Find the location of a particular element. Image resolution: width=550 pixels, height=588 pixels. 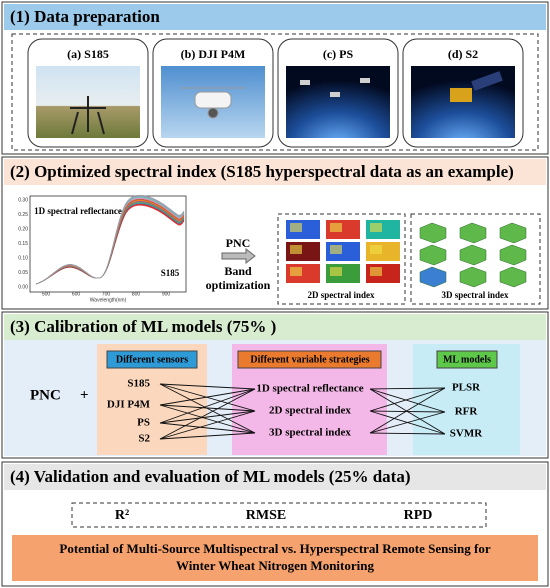

group-item: SVMR is located at coordinates (466, 434).